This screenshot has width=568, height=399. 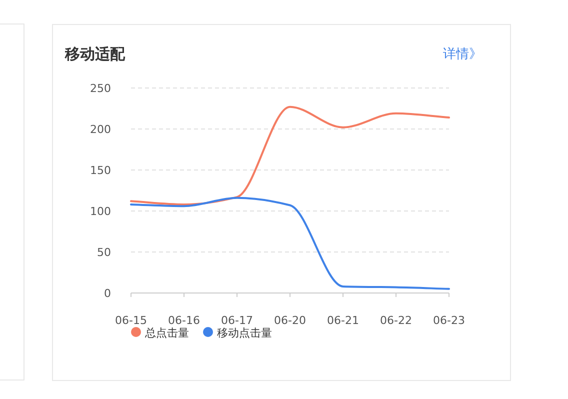 I want to click on x-tick-label: 06-15, so click(x=131, y=320).